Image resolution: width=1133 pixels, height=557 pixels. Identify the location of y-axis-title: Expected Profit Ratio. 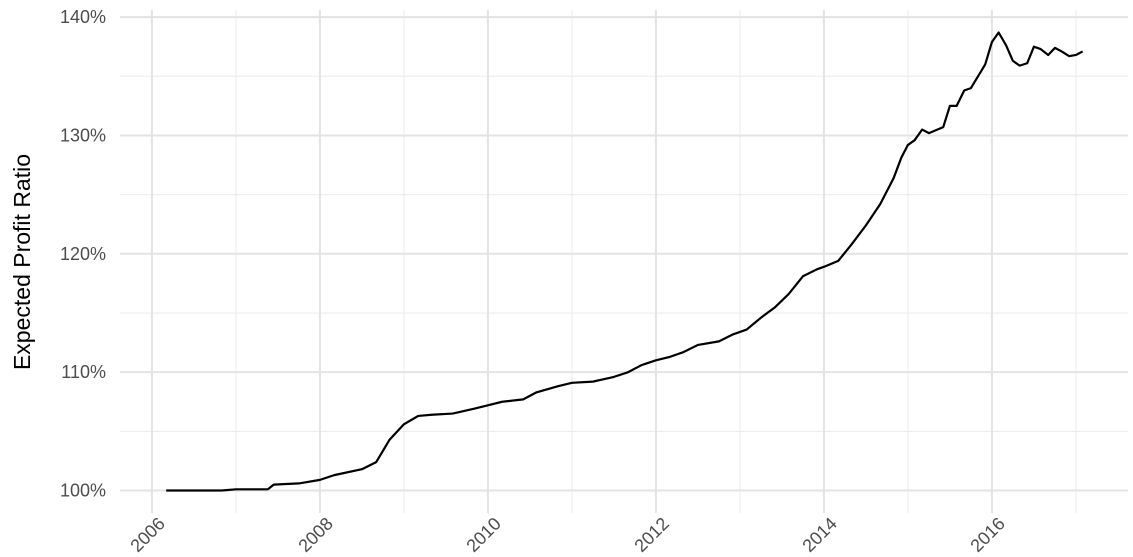
(22, 262).